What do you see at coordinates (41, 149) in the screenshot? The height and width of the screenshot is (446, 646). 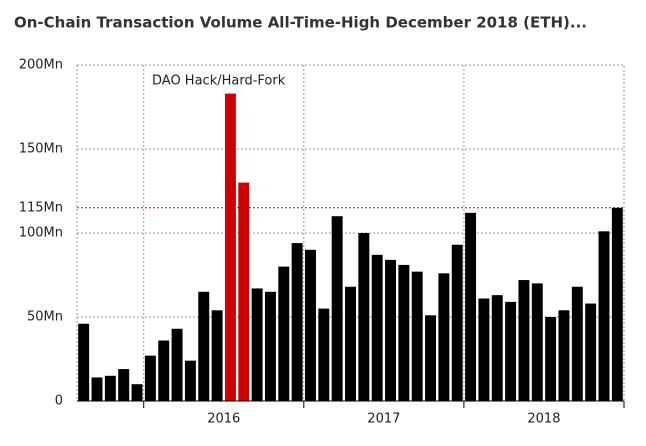 I see `y-tick-label: 150Mn` at bounding box center [41, 149].